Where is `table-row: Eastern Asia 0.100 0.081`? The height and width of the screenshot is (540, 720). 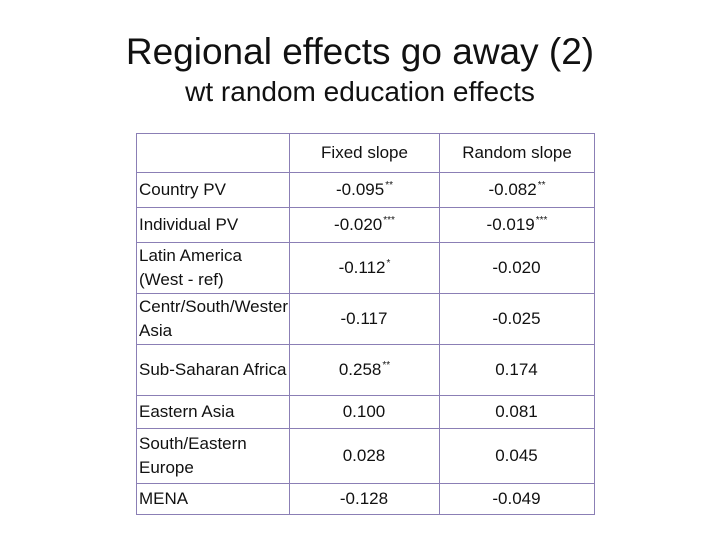 table-row: Eastern Asia 0.100 0.081 is located at coordinates (365, 412).